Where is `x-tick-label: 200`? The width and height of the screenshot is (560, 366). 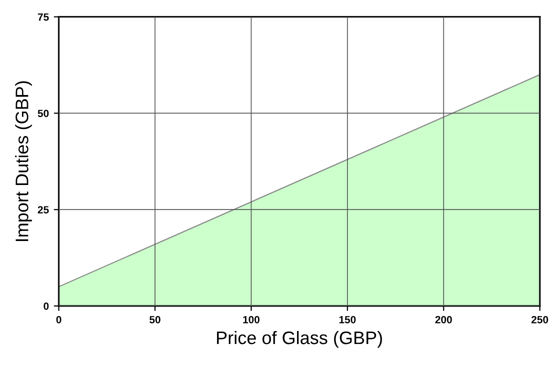 x-tick-label: 200 is located at coordinates (443, 320).